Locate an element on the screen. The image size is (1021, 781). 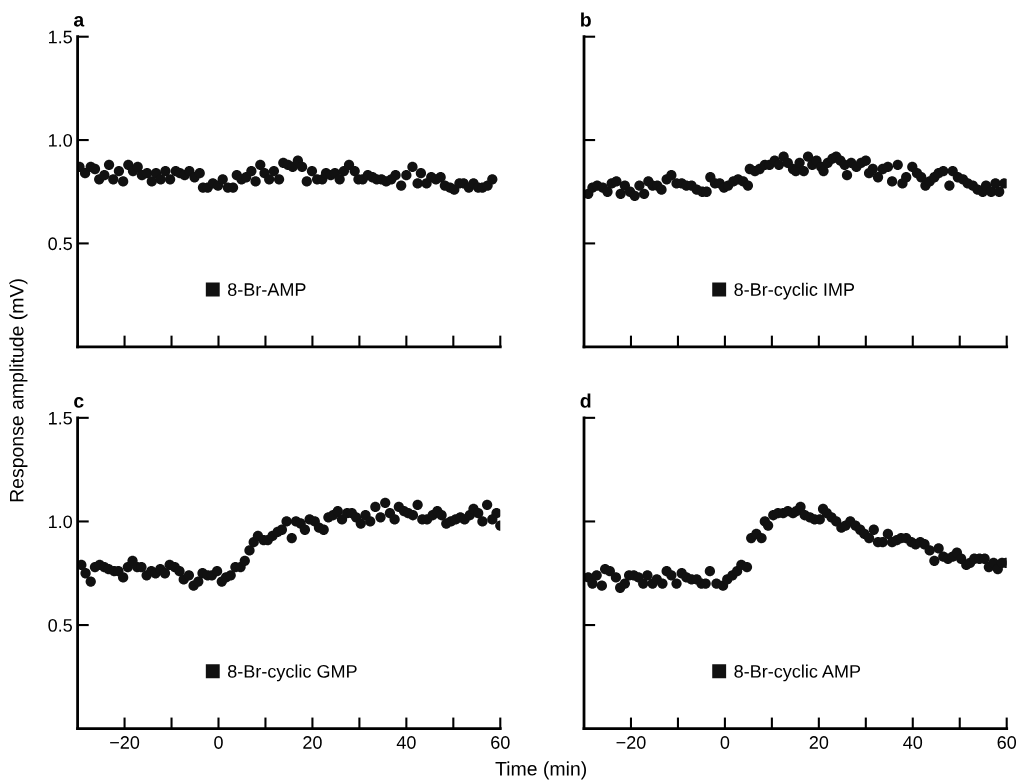
legend-label: 8-Br-AMP is located at coordinates (267, 289).